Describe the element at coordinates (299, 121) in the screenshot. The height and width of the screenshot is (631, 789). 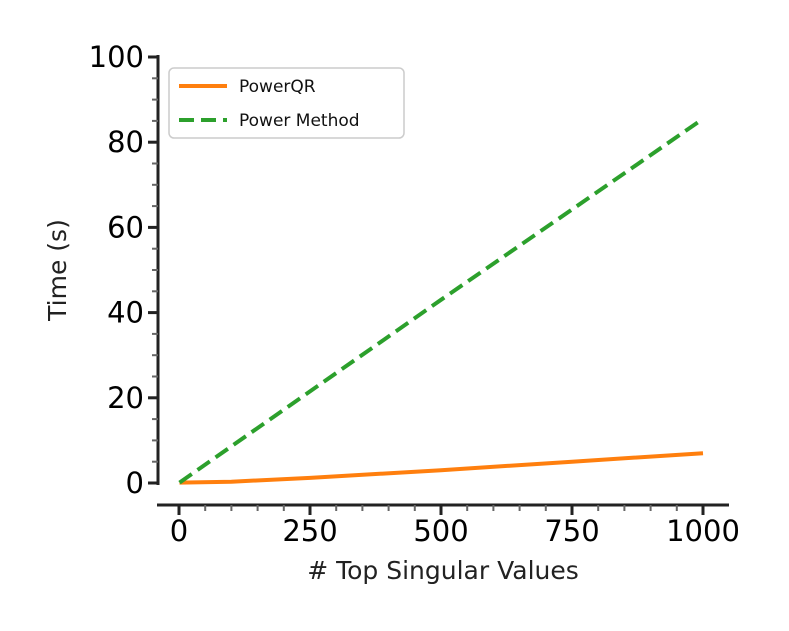
I see `legend-label: Power Method` at that location.